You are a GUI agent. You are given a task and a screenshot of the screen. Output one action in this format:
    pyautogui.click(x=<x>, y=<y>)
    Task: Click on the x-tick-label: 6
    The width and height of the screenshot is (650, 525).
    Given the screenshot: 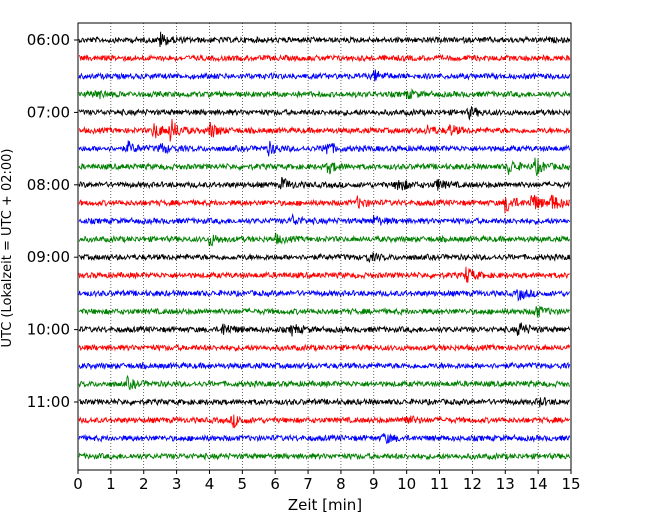 What is the action you would take?
    pyautogui.click(x=275, y=484)
    